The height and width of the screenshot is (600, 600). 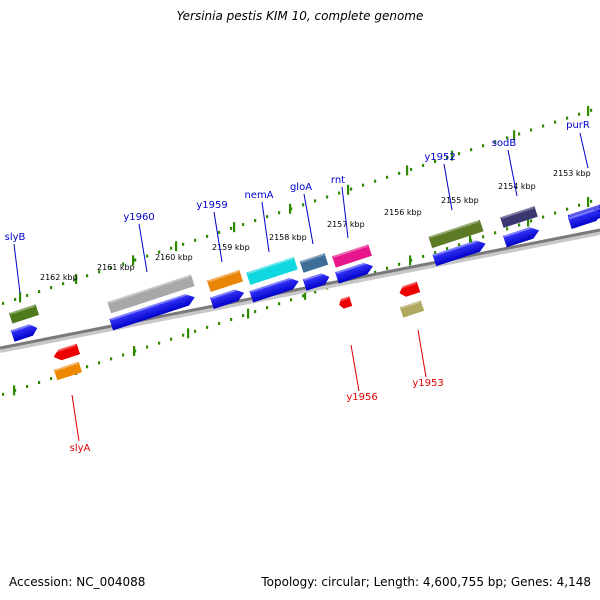 What do you see at coordinates (301, 187) in the screenshot?
I see `gene-label-gloA: gloA` at bounding box center [301, 187].